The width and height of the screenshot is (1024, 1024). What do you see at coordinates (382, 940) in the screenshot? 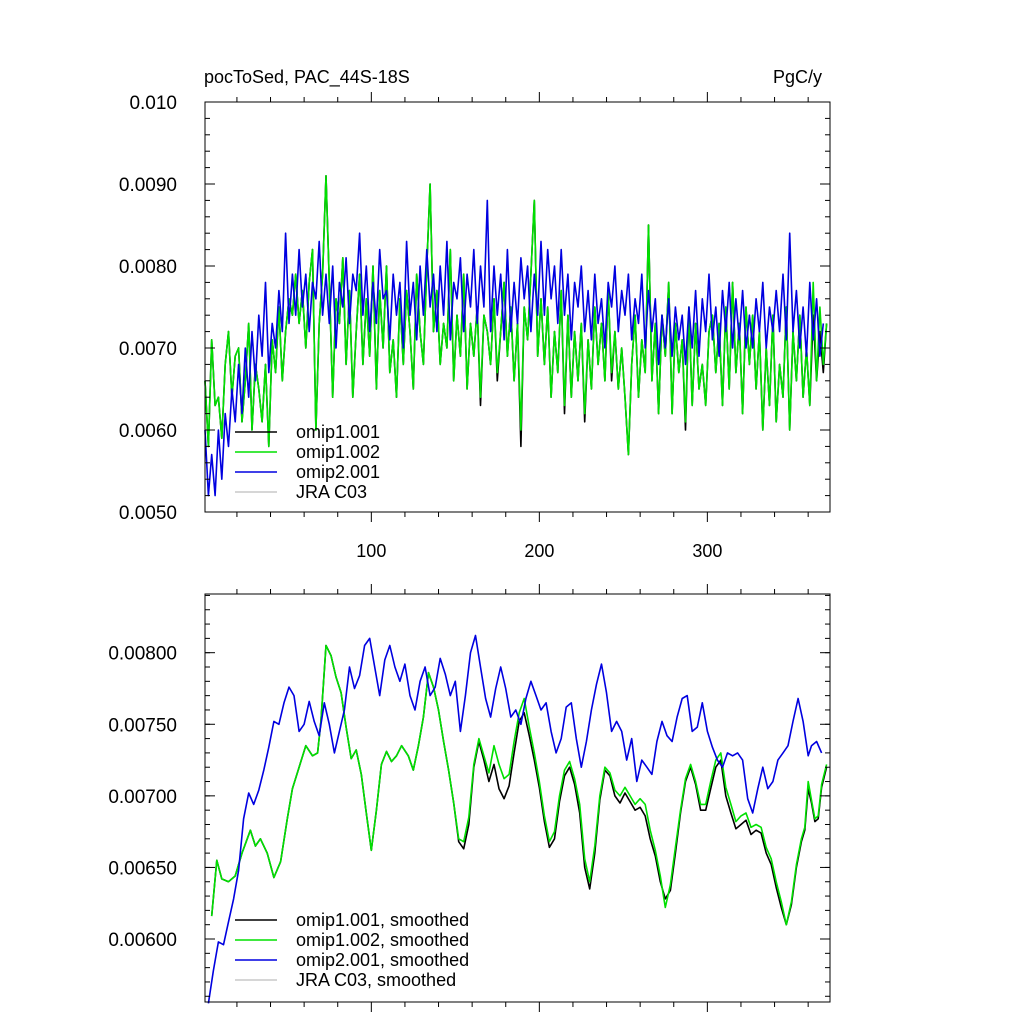
I see `legend-label: omip1.002, smoothed` at bounding box center [382, 940].